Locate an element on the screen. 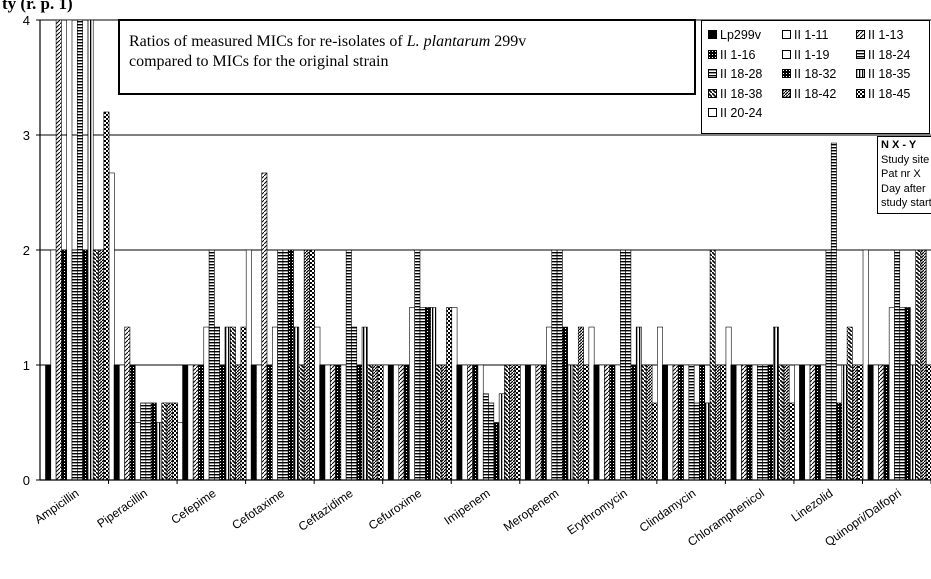  legend-item: Lp299v is located at coordinates (734, 35).